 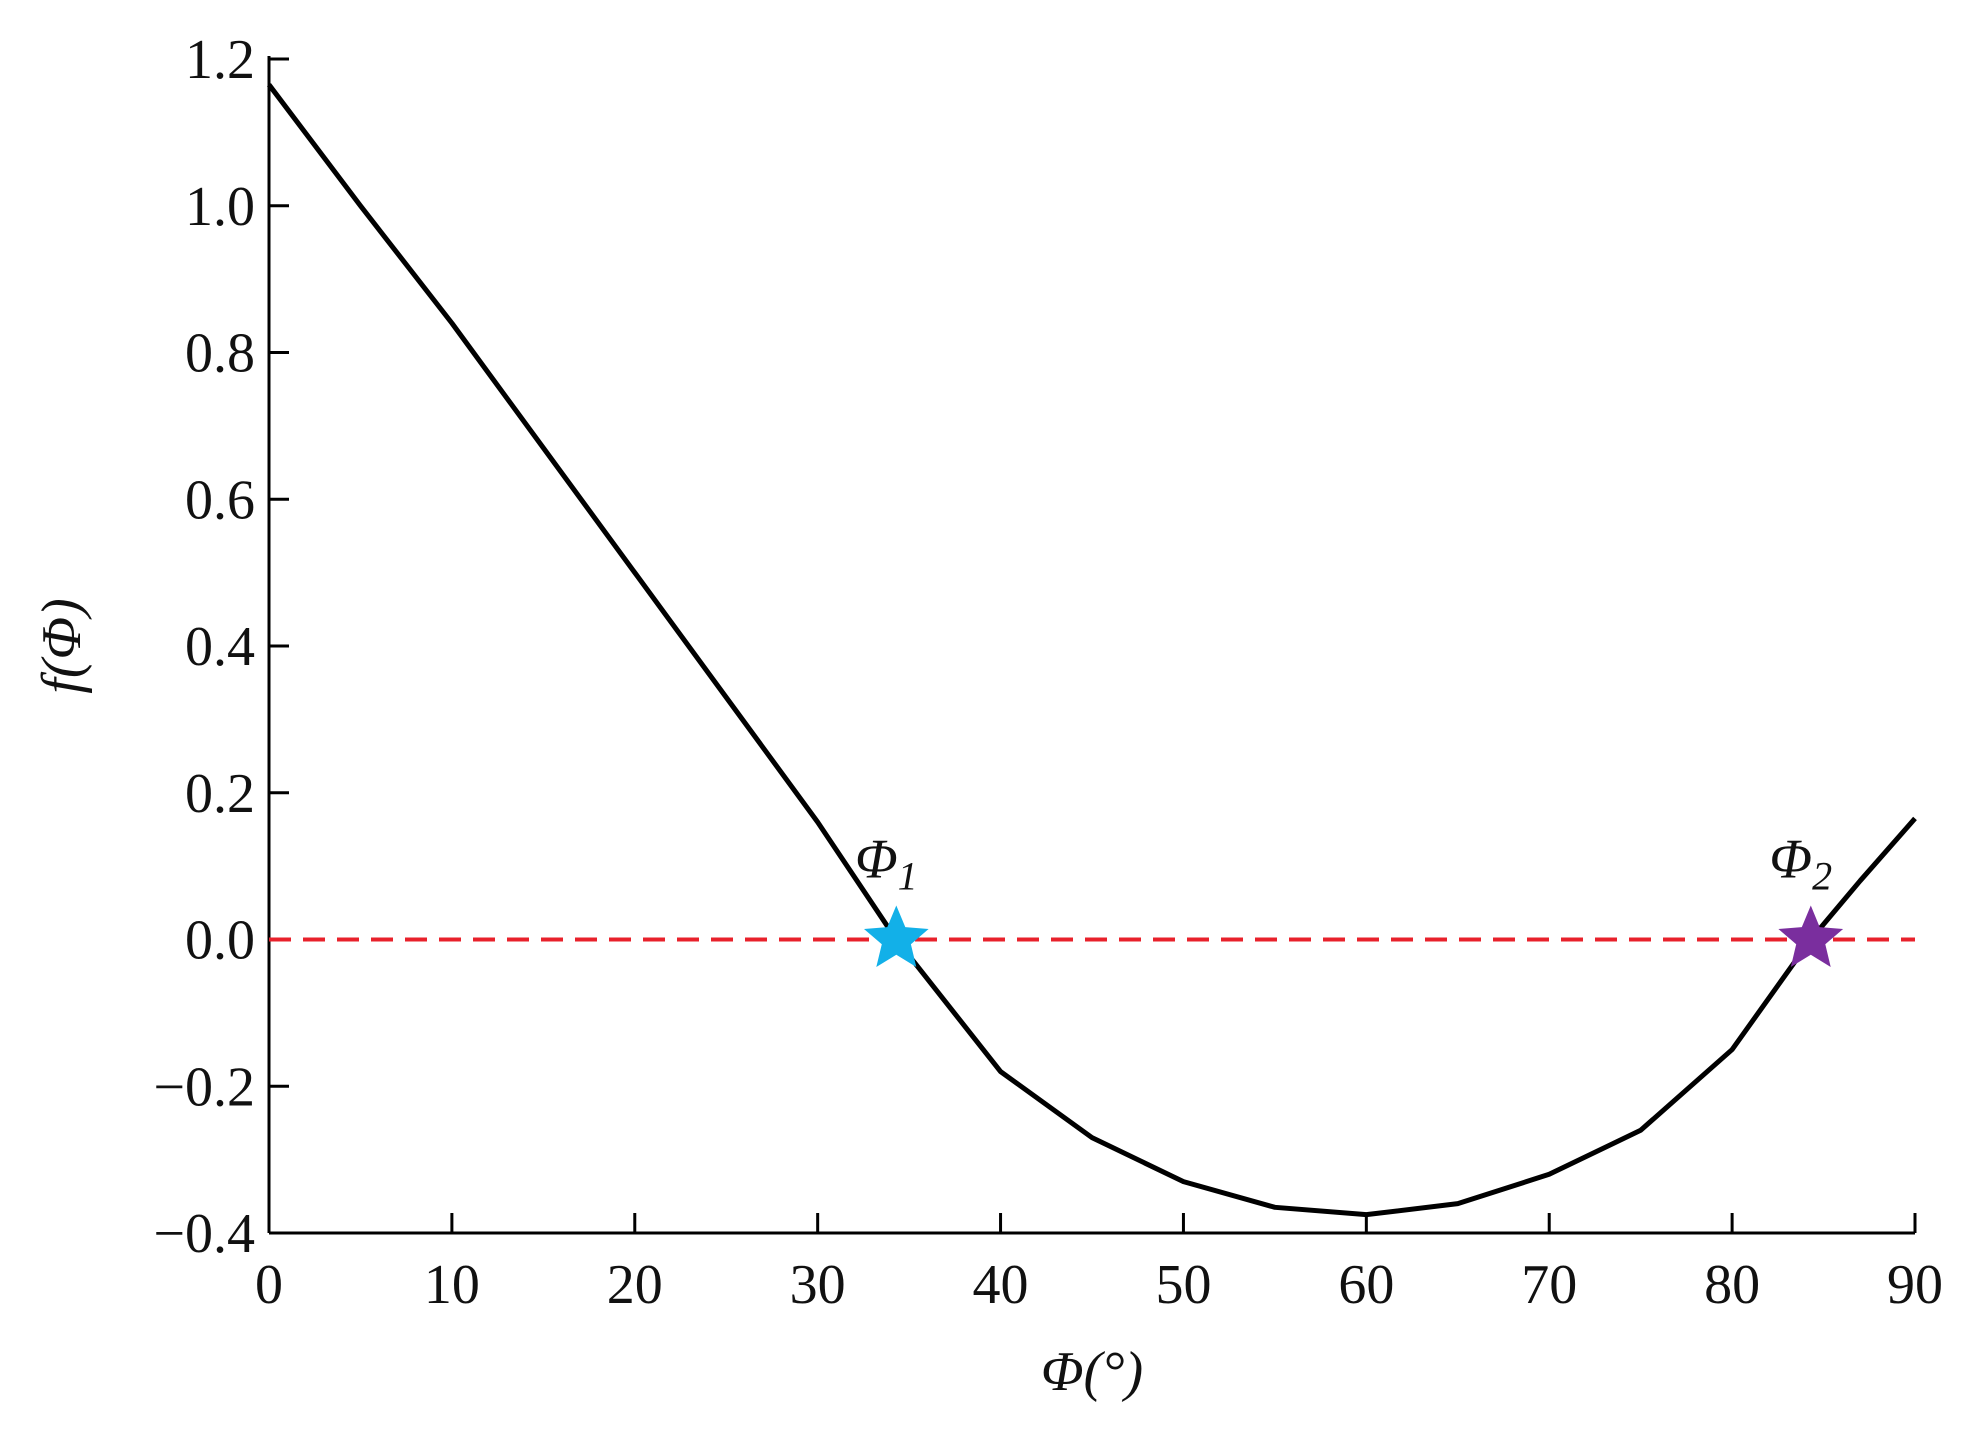 What do you see at coordinates (220, 207) in the screenshot?
I see `y-tick-label: 1.0` at bounding box center [220, 207].